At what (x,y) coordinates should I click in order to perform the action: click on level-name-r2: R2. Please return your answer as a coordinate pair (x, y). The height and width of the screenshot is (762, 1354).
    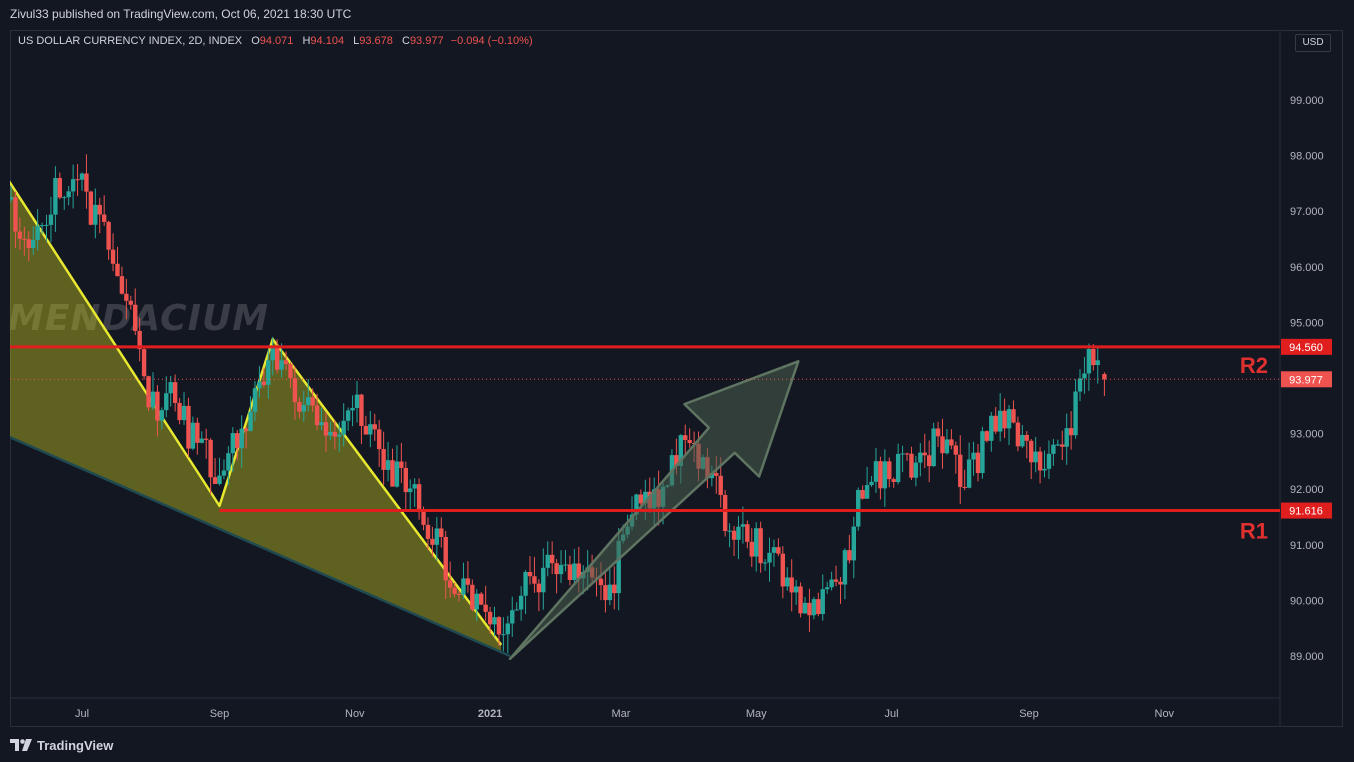
    Looking at the image, I should click on (1254, 365).